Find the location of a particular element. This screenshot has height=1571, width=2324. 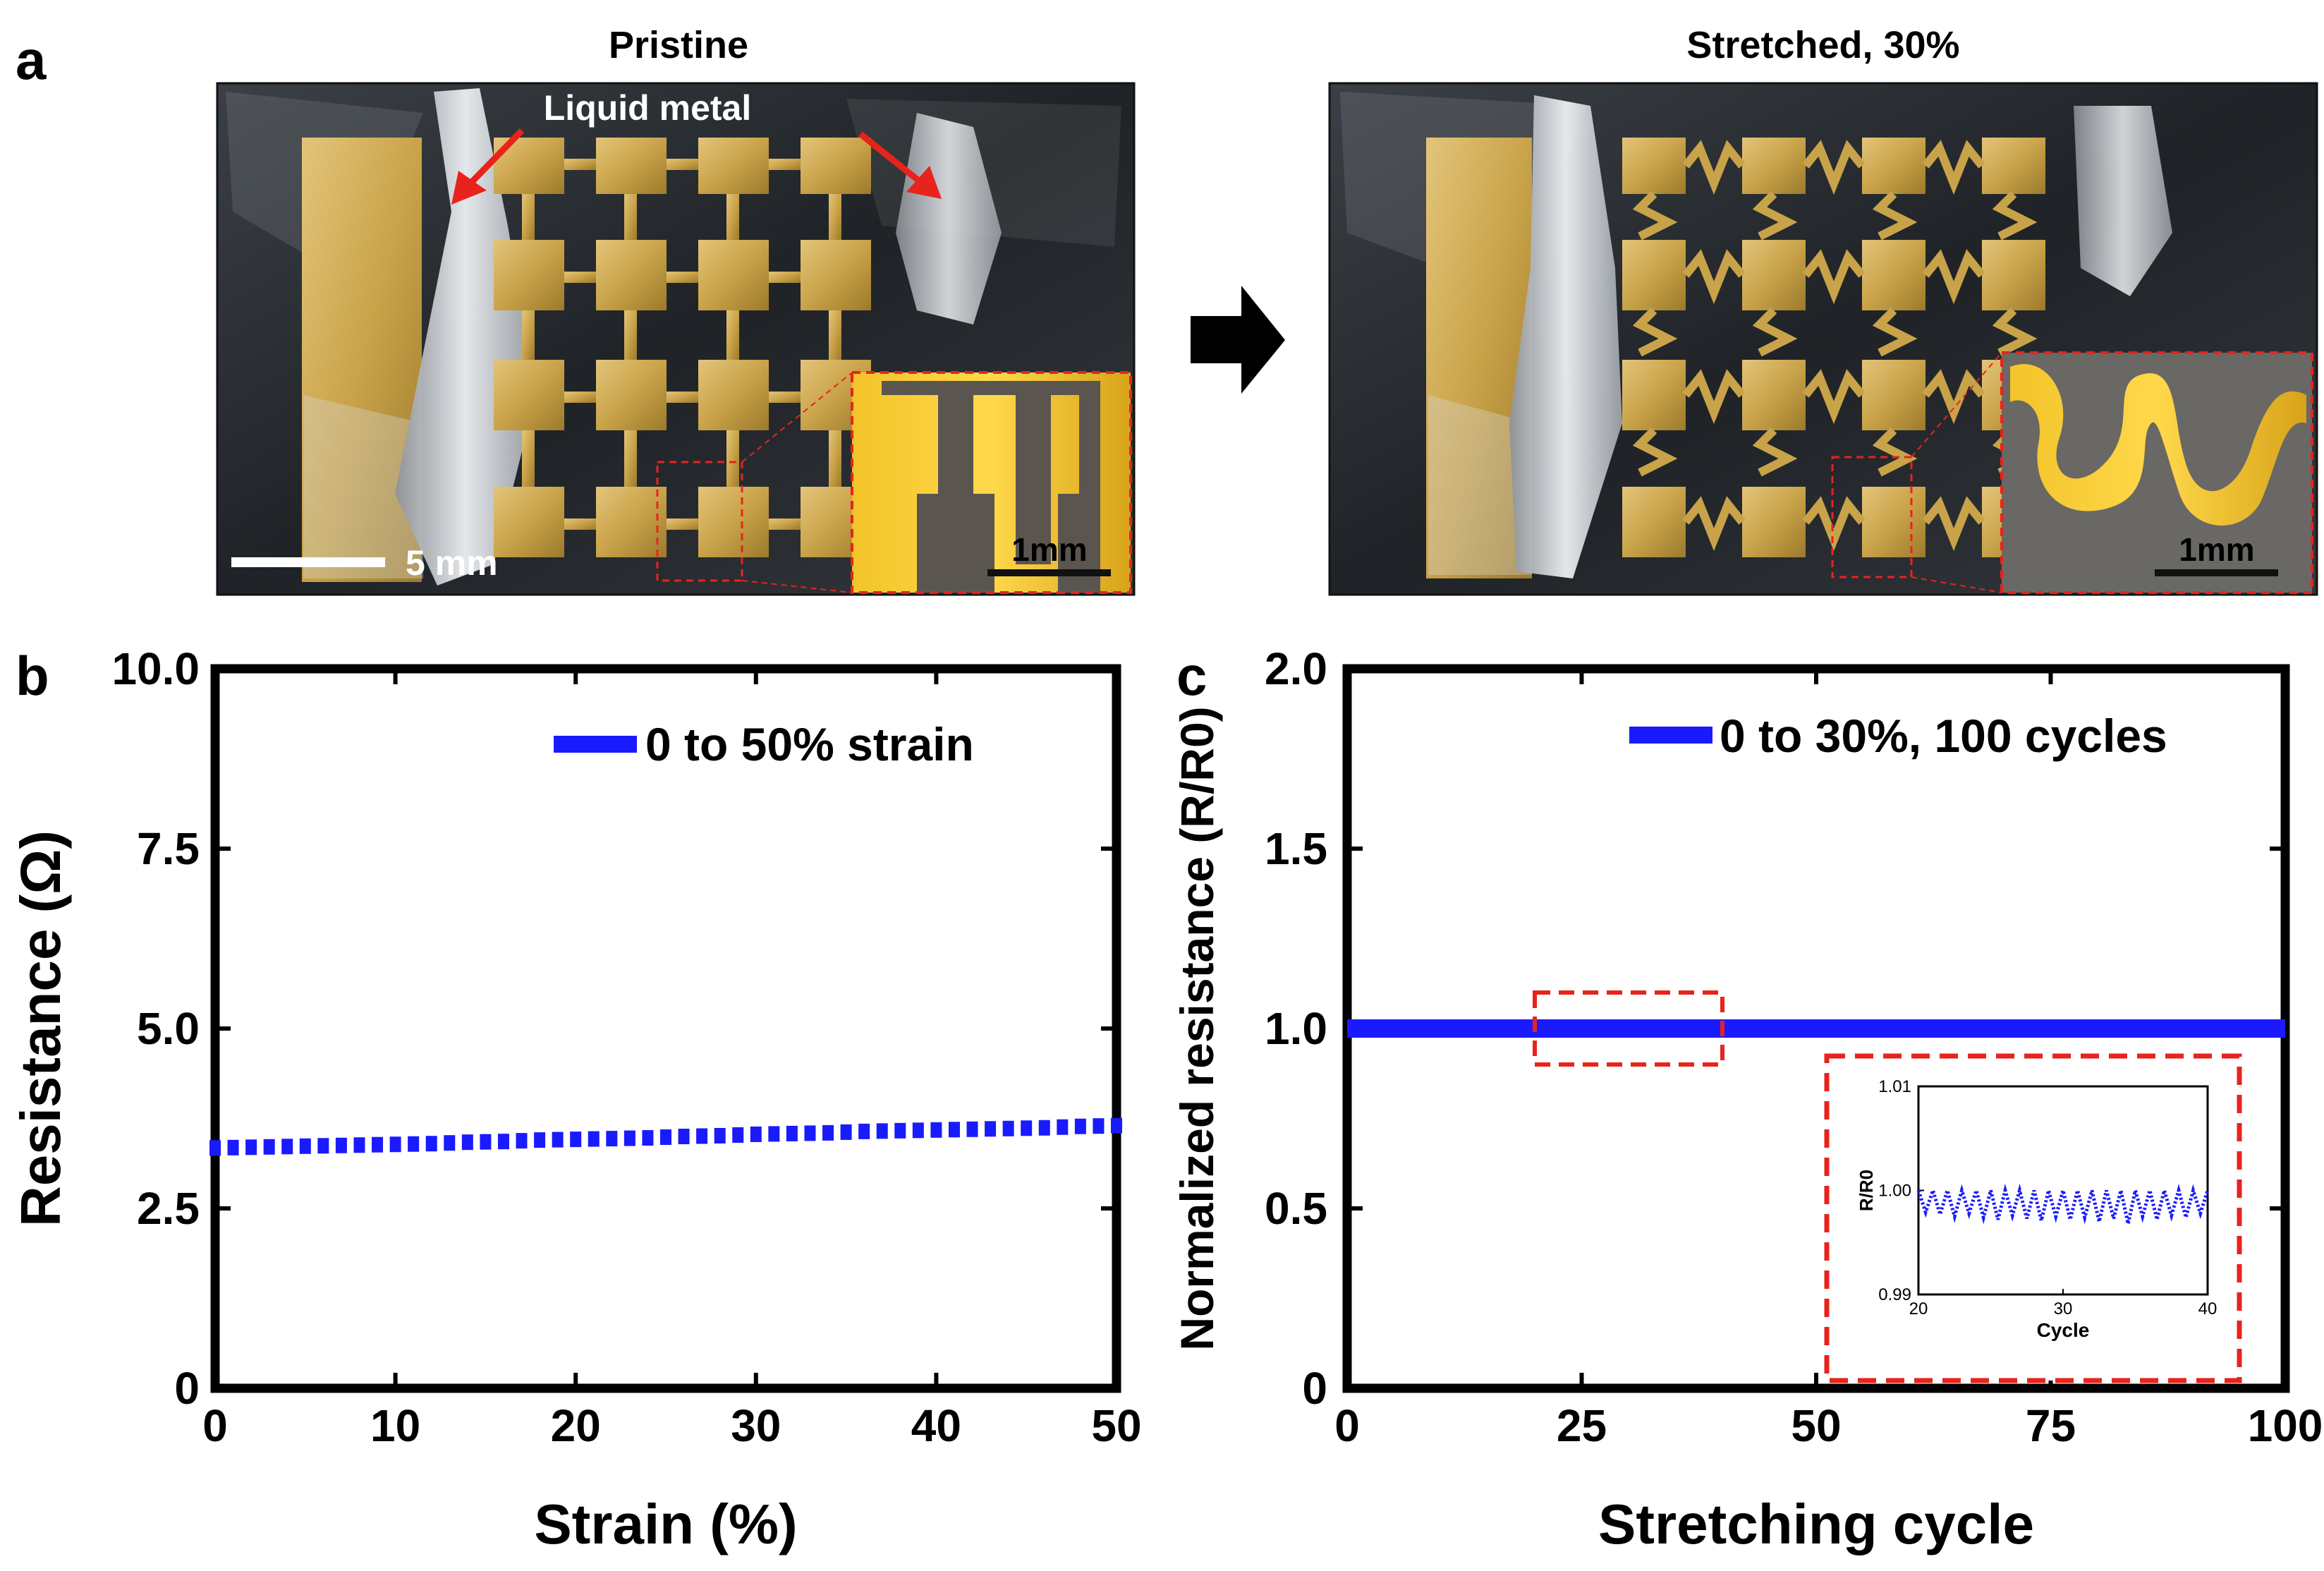

stretched-zoom-box is located at coordinates (1872, 517).